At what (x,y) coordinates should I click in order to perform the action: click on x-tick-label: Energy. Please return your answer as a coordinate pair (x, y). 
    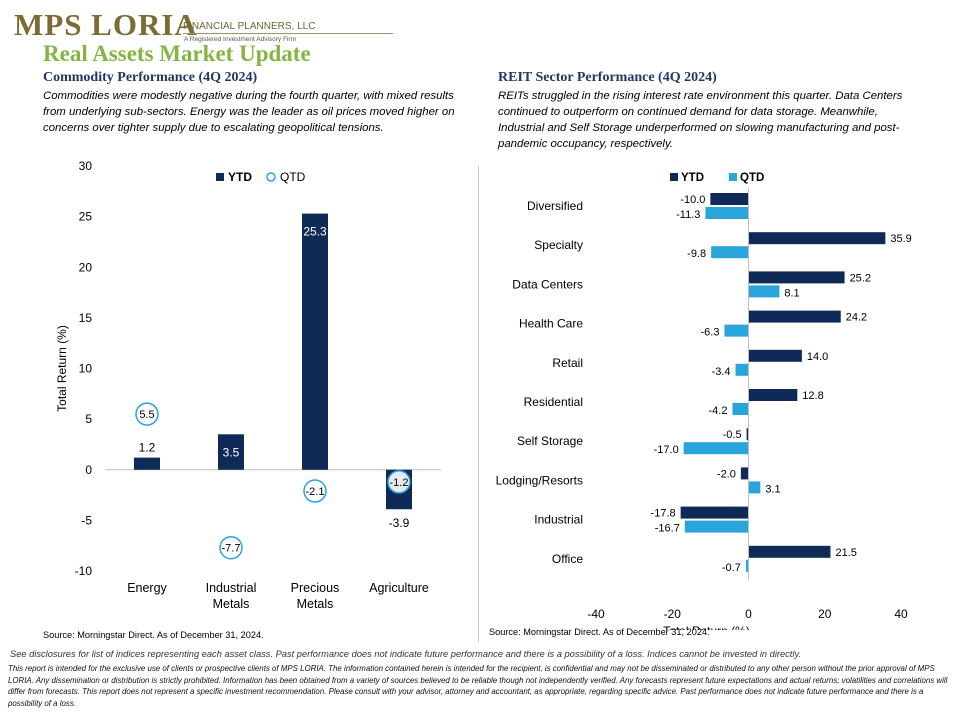
    Looking at the image, I should click on (147, 588).